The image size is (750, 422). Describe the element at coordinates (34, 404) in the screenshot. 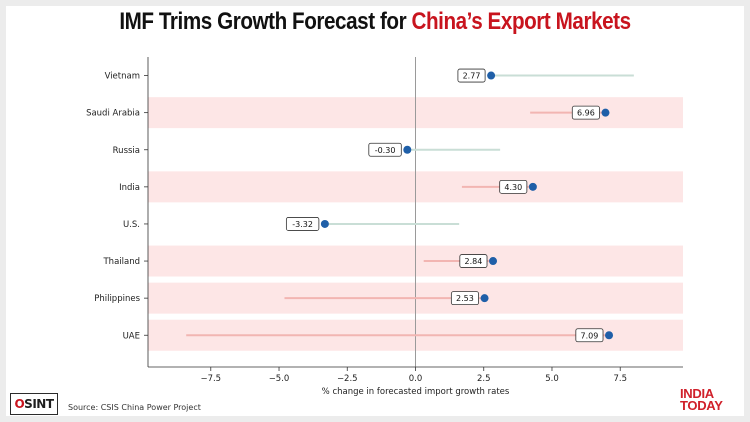

I see `osint-logo: OSINT` at that location.